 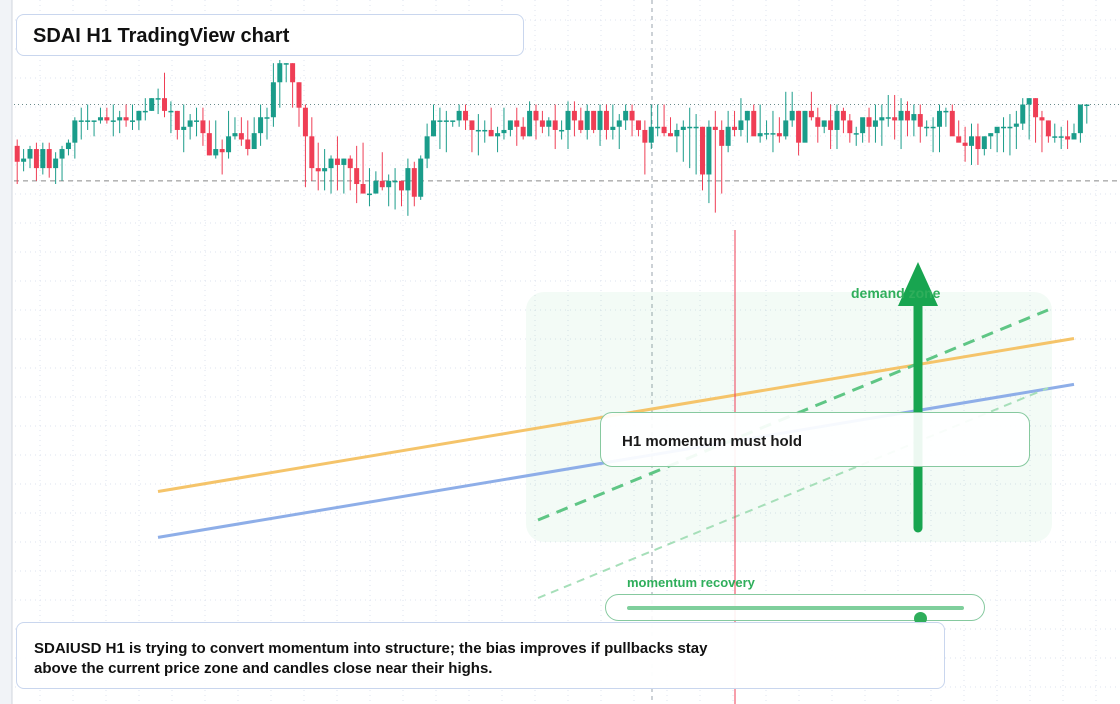 I want to click on momentum-note-box: H1 momentum must hold, so click(x=815, y=439).